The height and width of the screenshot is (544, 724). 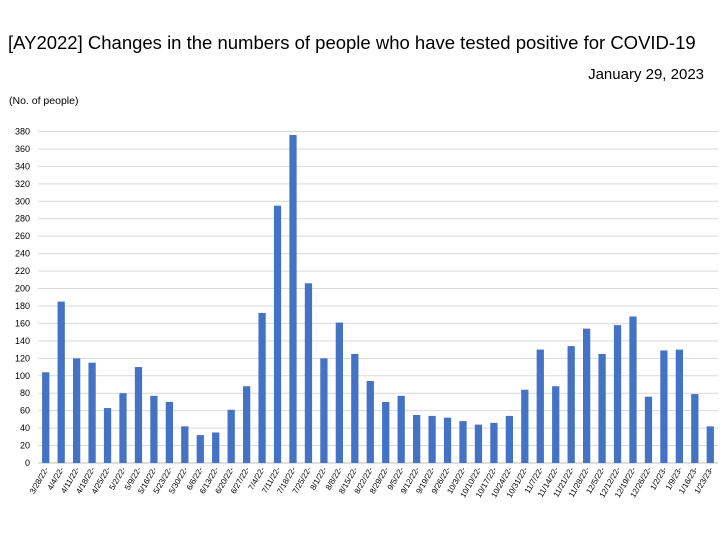 I want to click on report-date: January 29, 2023, so click(x=646, y=74).